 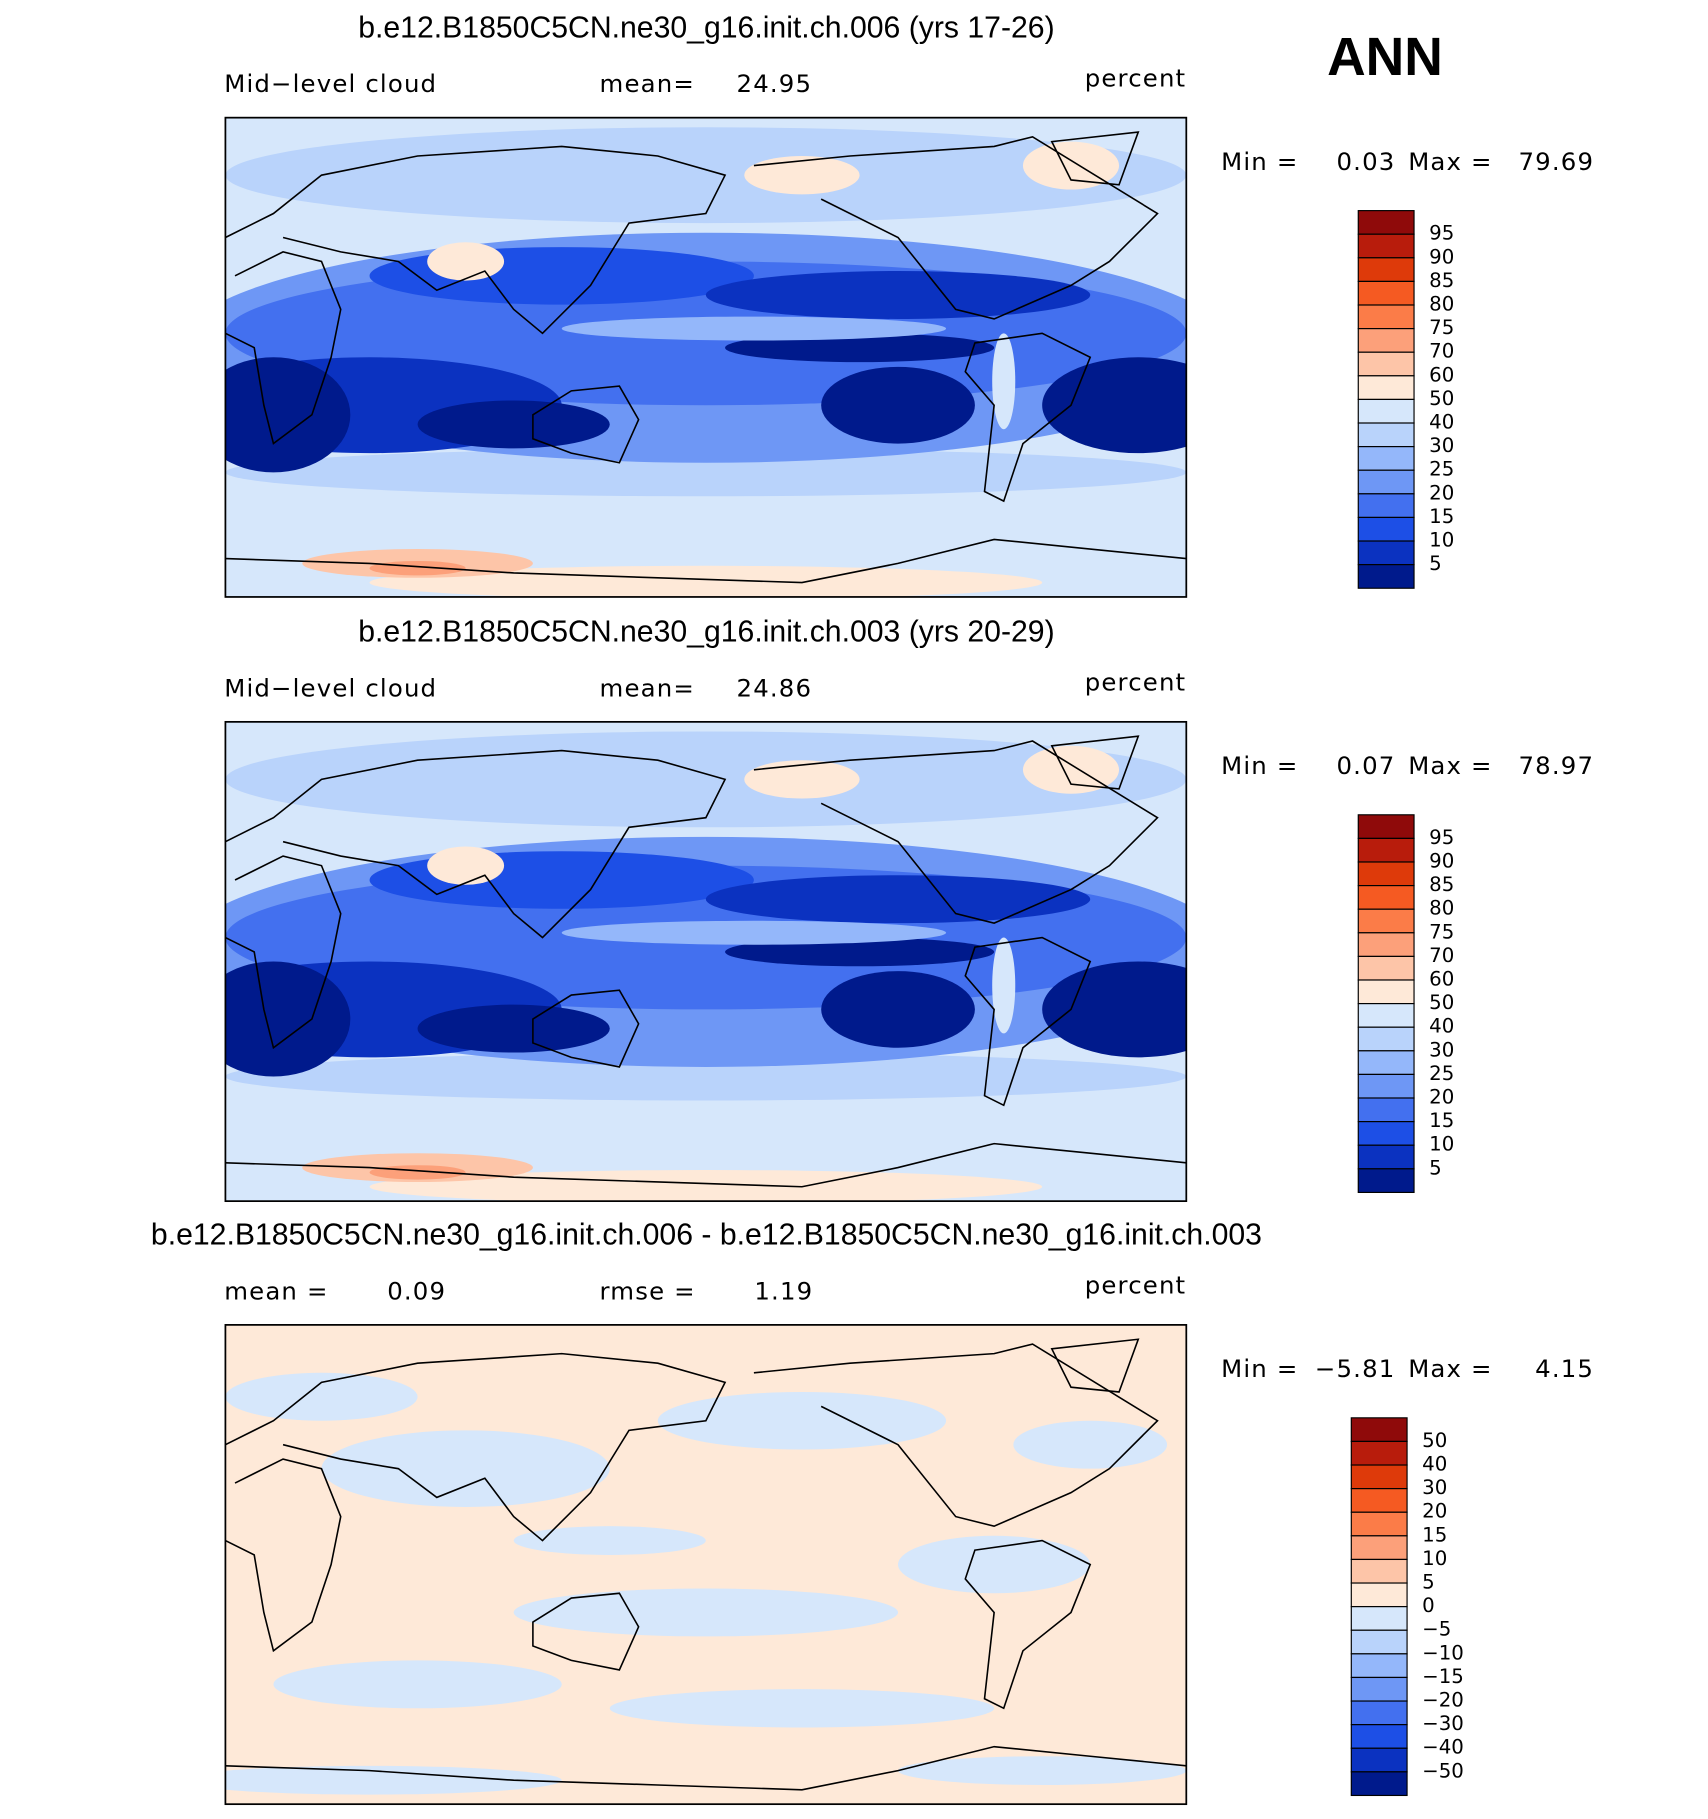 I want to click on mean-value: 24.86, so click(x=775, y=687).